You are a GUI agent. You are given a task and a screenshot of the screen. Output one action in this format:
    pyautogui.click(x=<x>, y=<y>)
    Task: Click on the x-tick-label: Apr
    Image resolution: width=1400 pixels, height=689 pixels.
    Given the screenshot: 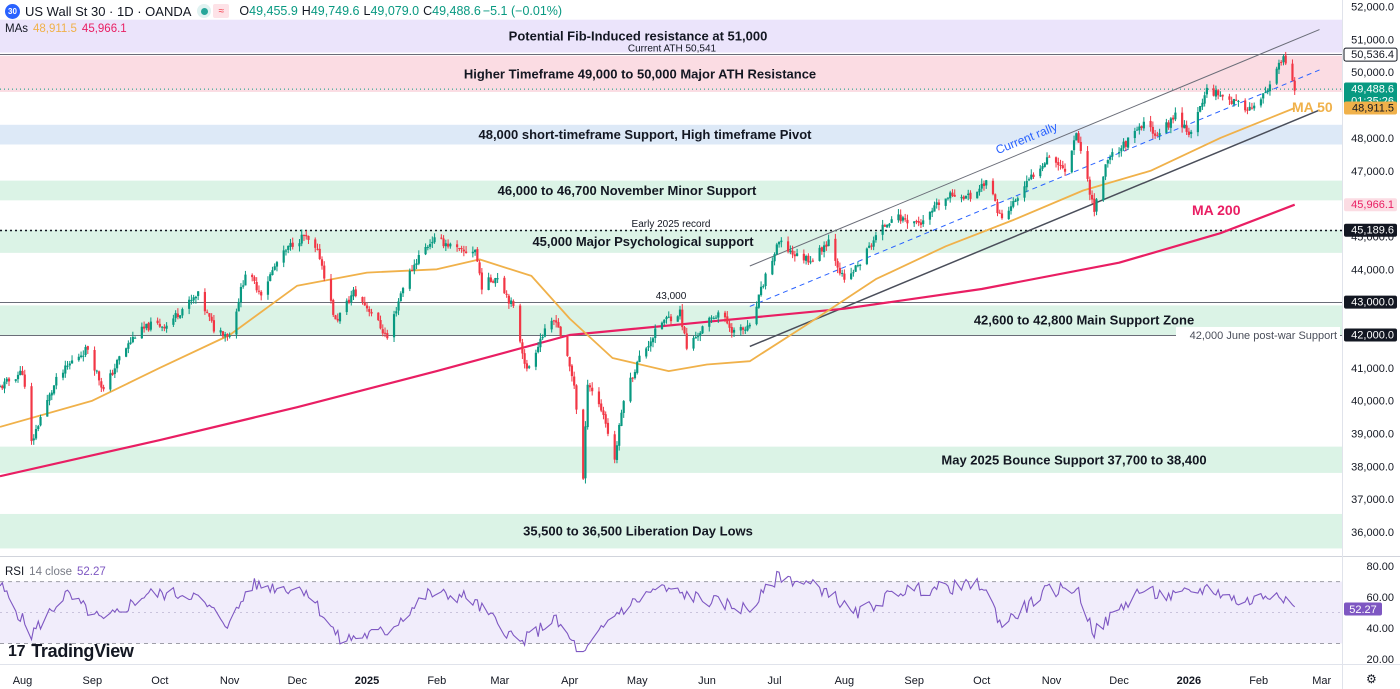 What is the action you would take?
    pyautogui.click(x=569, y=681)
    